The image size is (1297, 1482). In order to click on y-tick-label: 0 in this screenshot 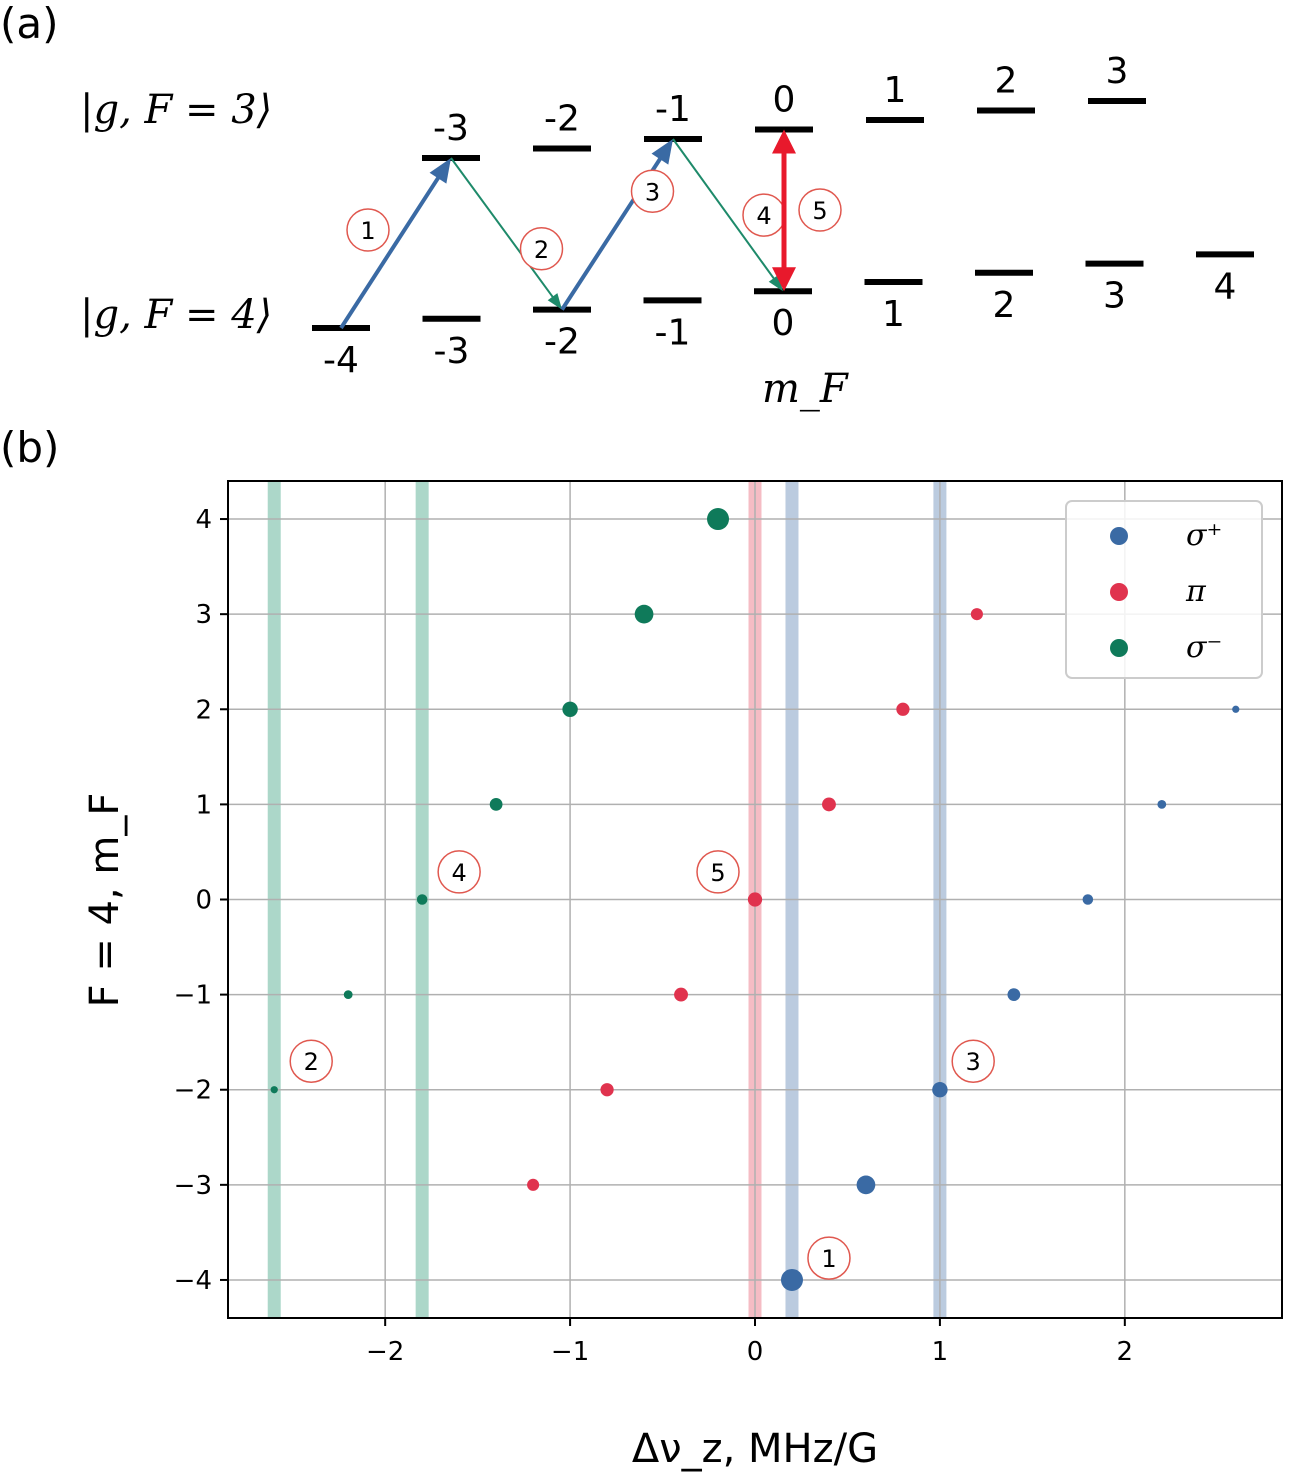, I will do `click(203, 901)`.